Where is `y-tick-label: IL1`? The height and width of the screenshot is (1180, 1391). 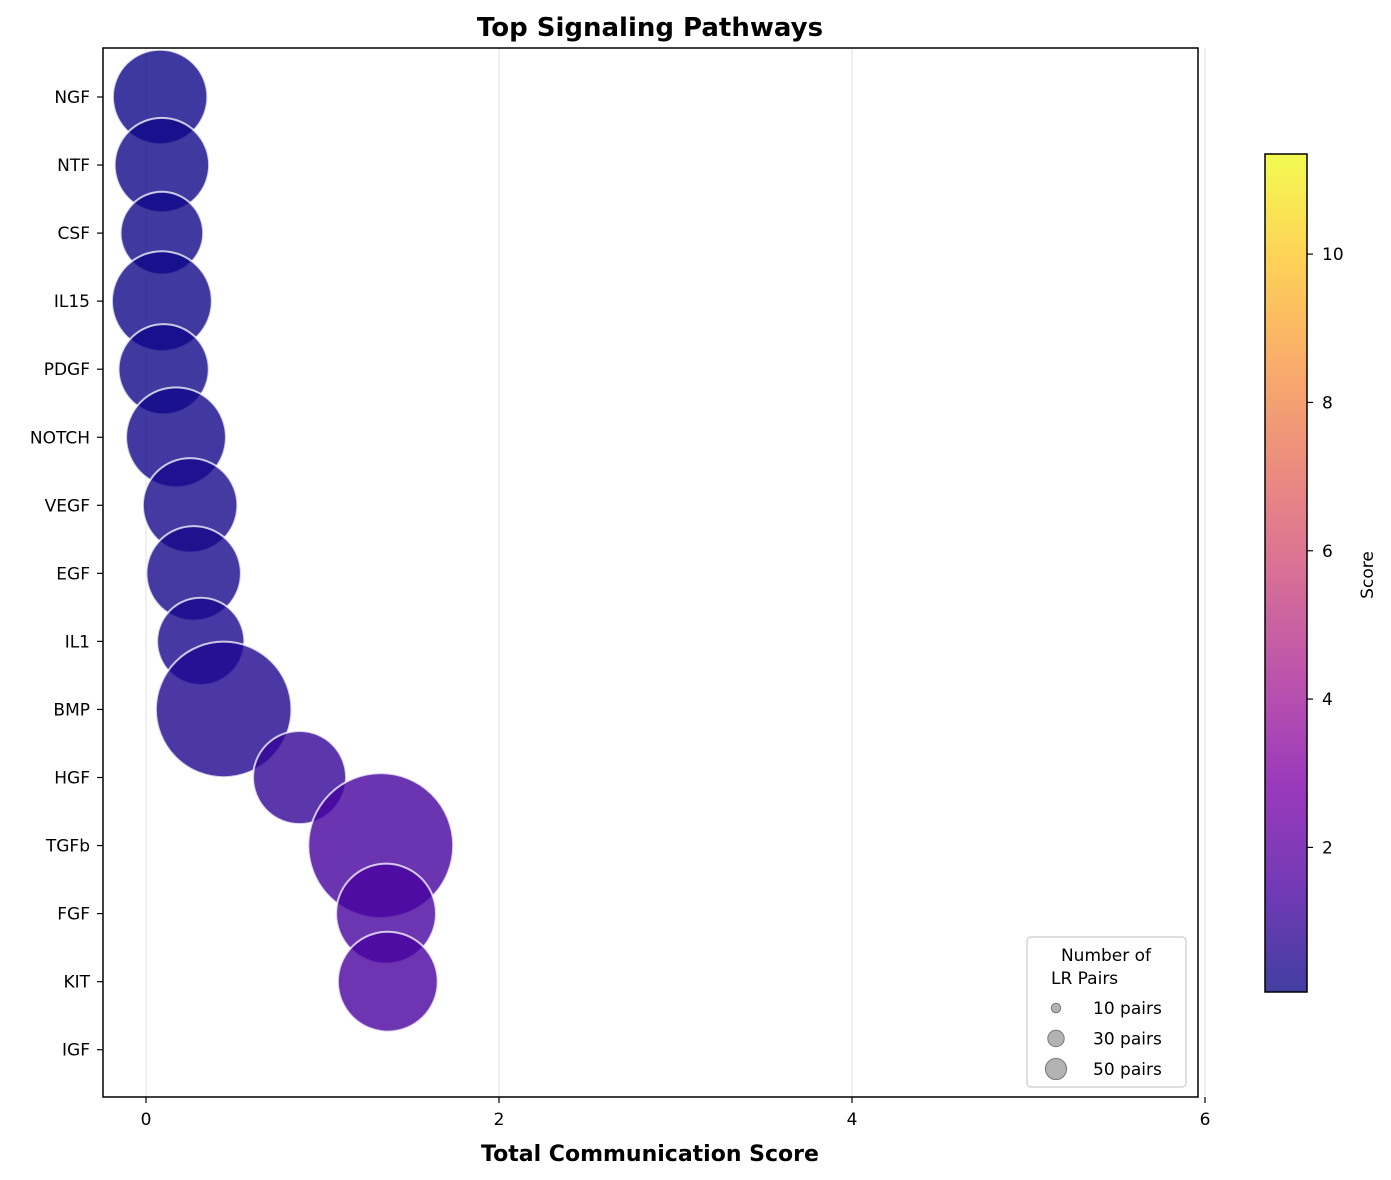 y-tick-label: IL1 is located at coordinates (77, 642).